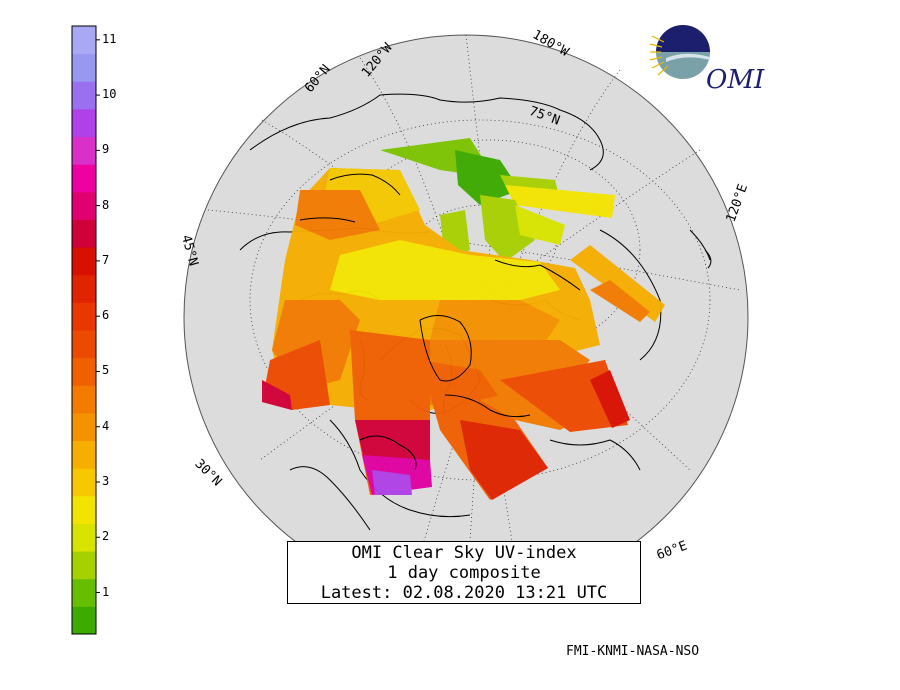 The width and height of the screenshot is (900, 690). Describe the element at coordinates (679, 52) in the screenshot. I see `omi-globe-logo` at that location.